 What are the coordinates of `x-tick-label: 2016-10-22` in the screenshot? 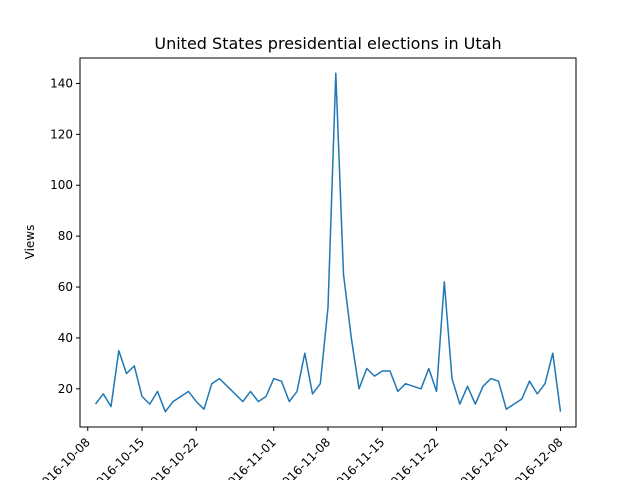 It's located at (171, 457).